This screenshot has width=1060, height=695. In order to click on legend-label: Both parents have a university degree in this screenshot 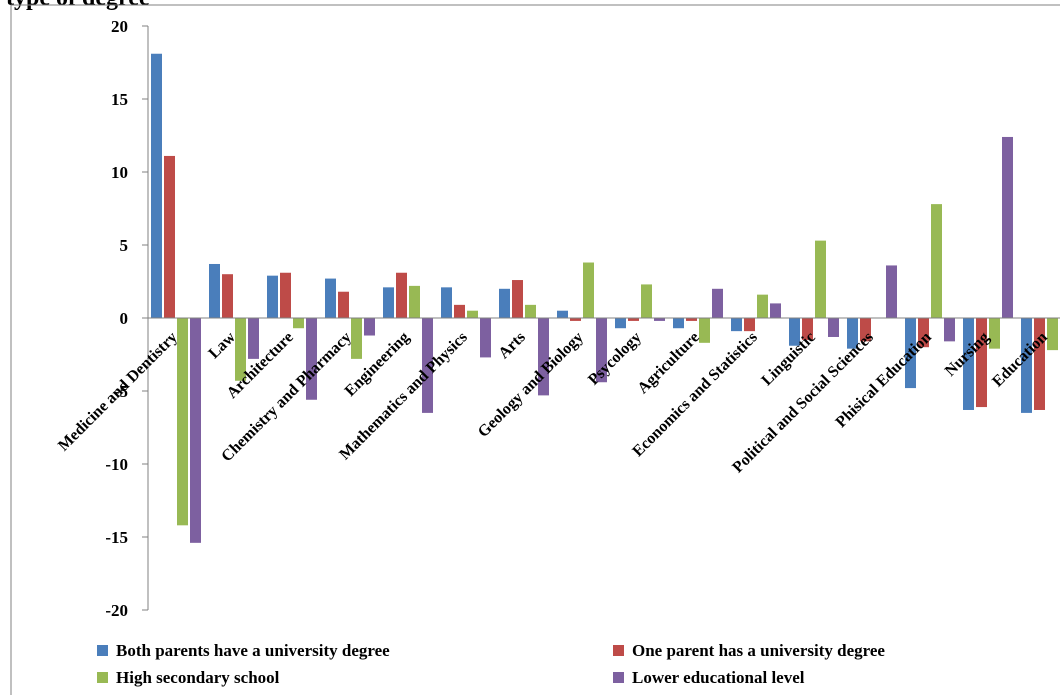, I will do `click(253, 650)`.